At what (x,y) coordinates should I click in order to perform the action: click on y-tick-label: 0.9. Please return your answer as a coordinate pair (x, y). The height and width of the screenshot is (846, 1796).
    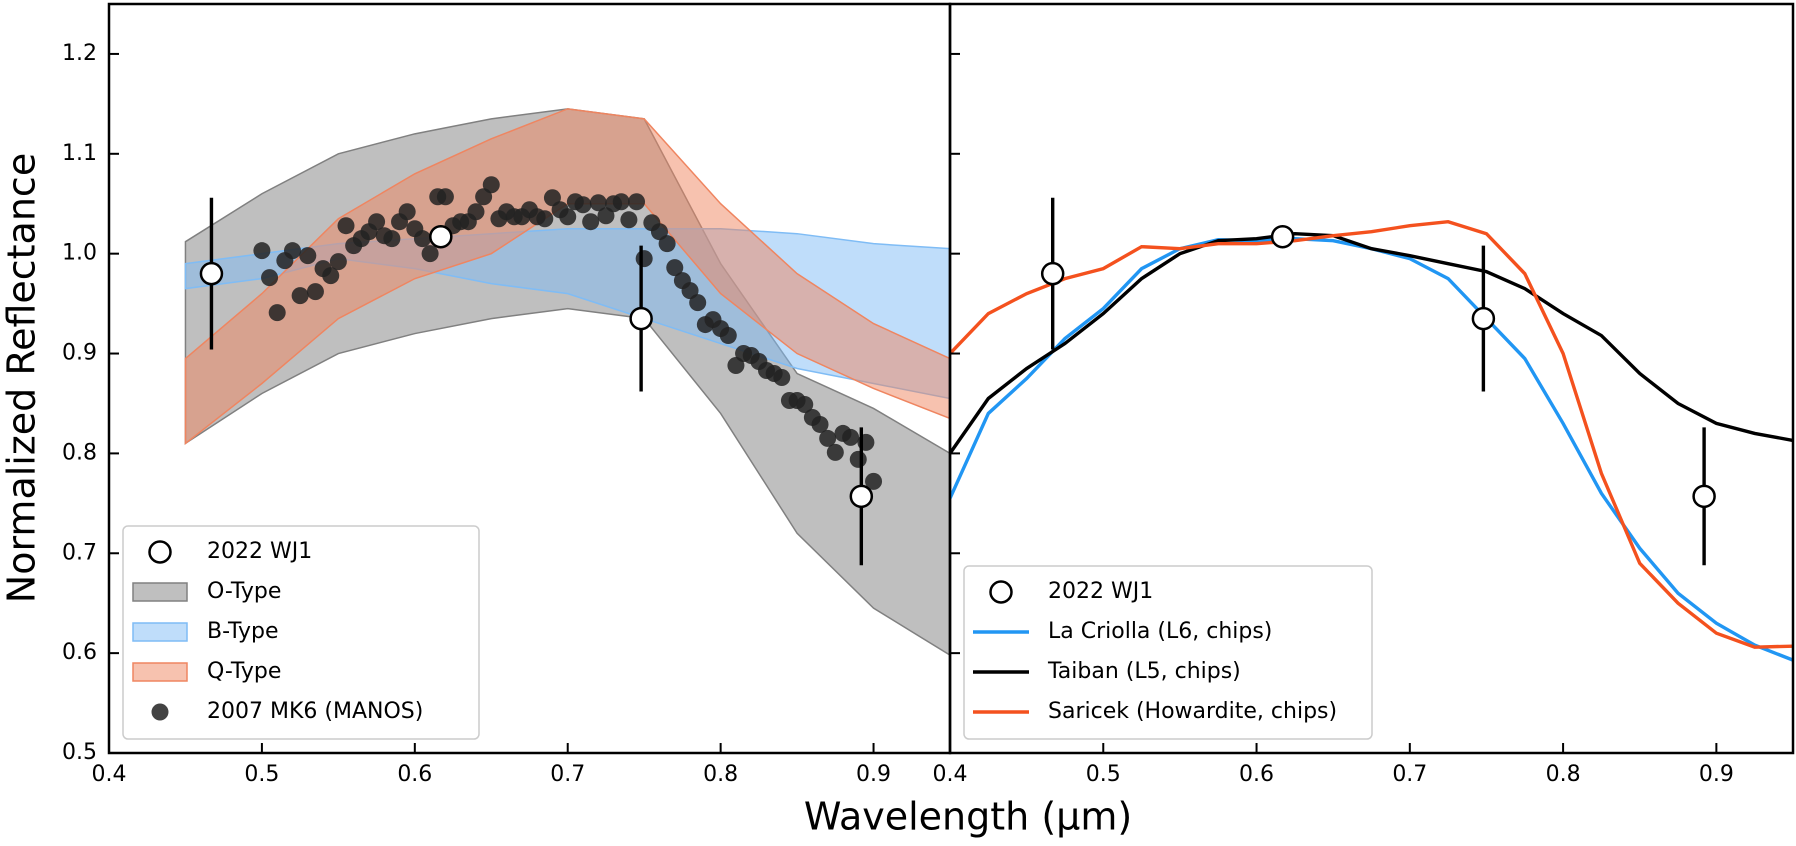
    Looking at the image, I should click on (79, 353).